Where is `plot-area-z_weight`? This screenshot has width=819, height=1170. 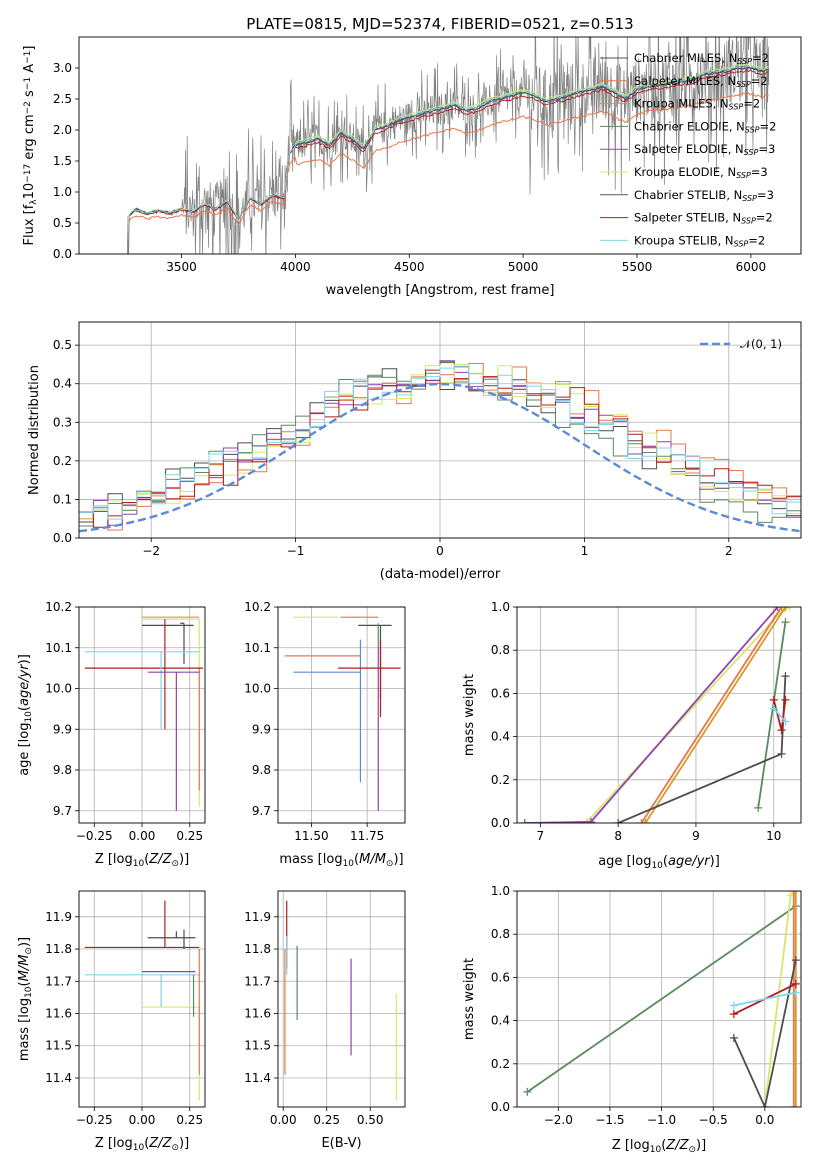
plot-area-z_weight is located at coordinates (659, 999).